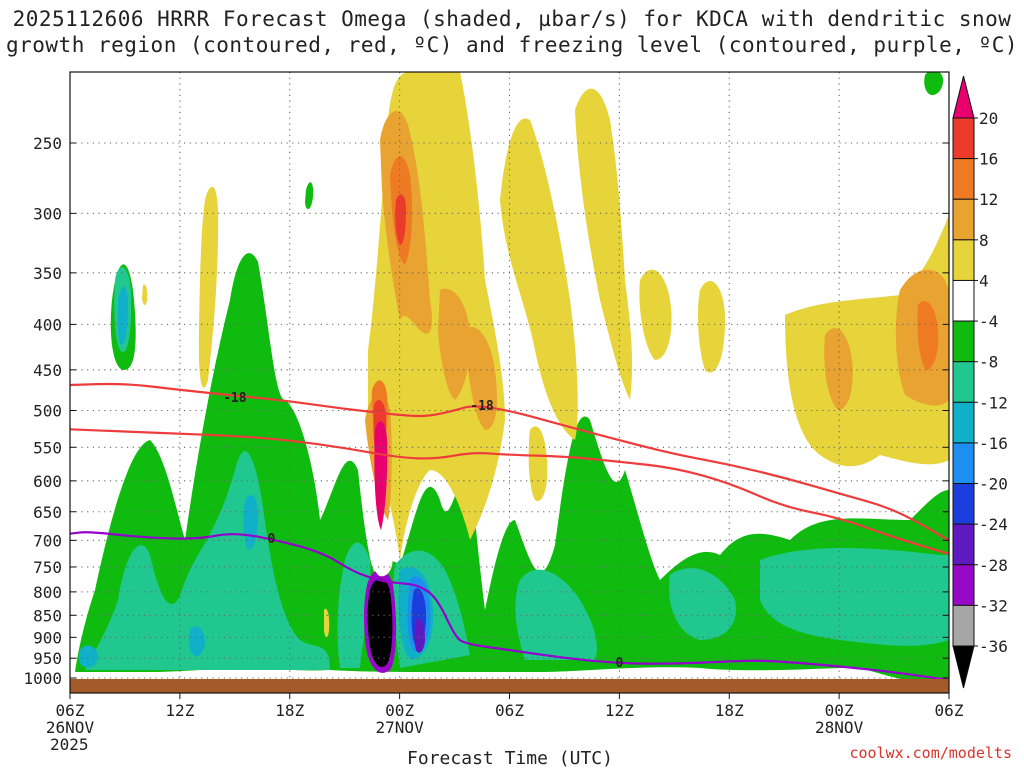 The height and width of the screenshot is (768, 1024). What do you see at coordinates (988, 199) in the screenshot?
I see `colorbar-label: 12` at bounding box center [988, 199].